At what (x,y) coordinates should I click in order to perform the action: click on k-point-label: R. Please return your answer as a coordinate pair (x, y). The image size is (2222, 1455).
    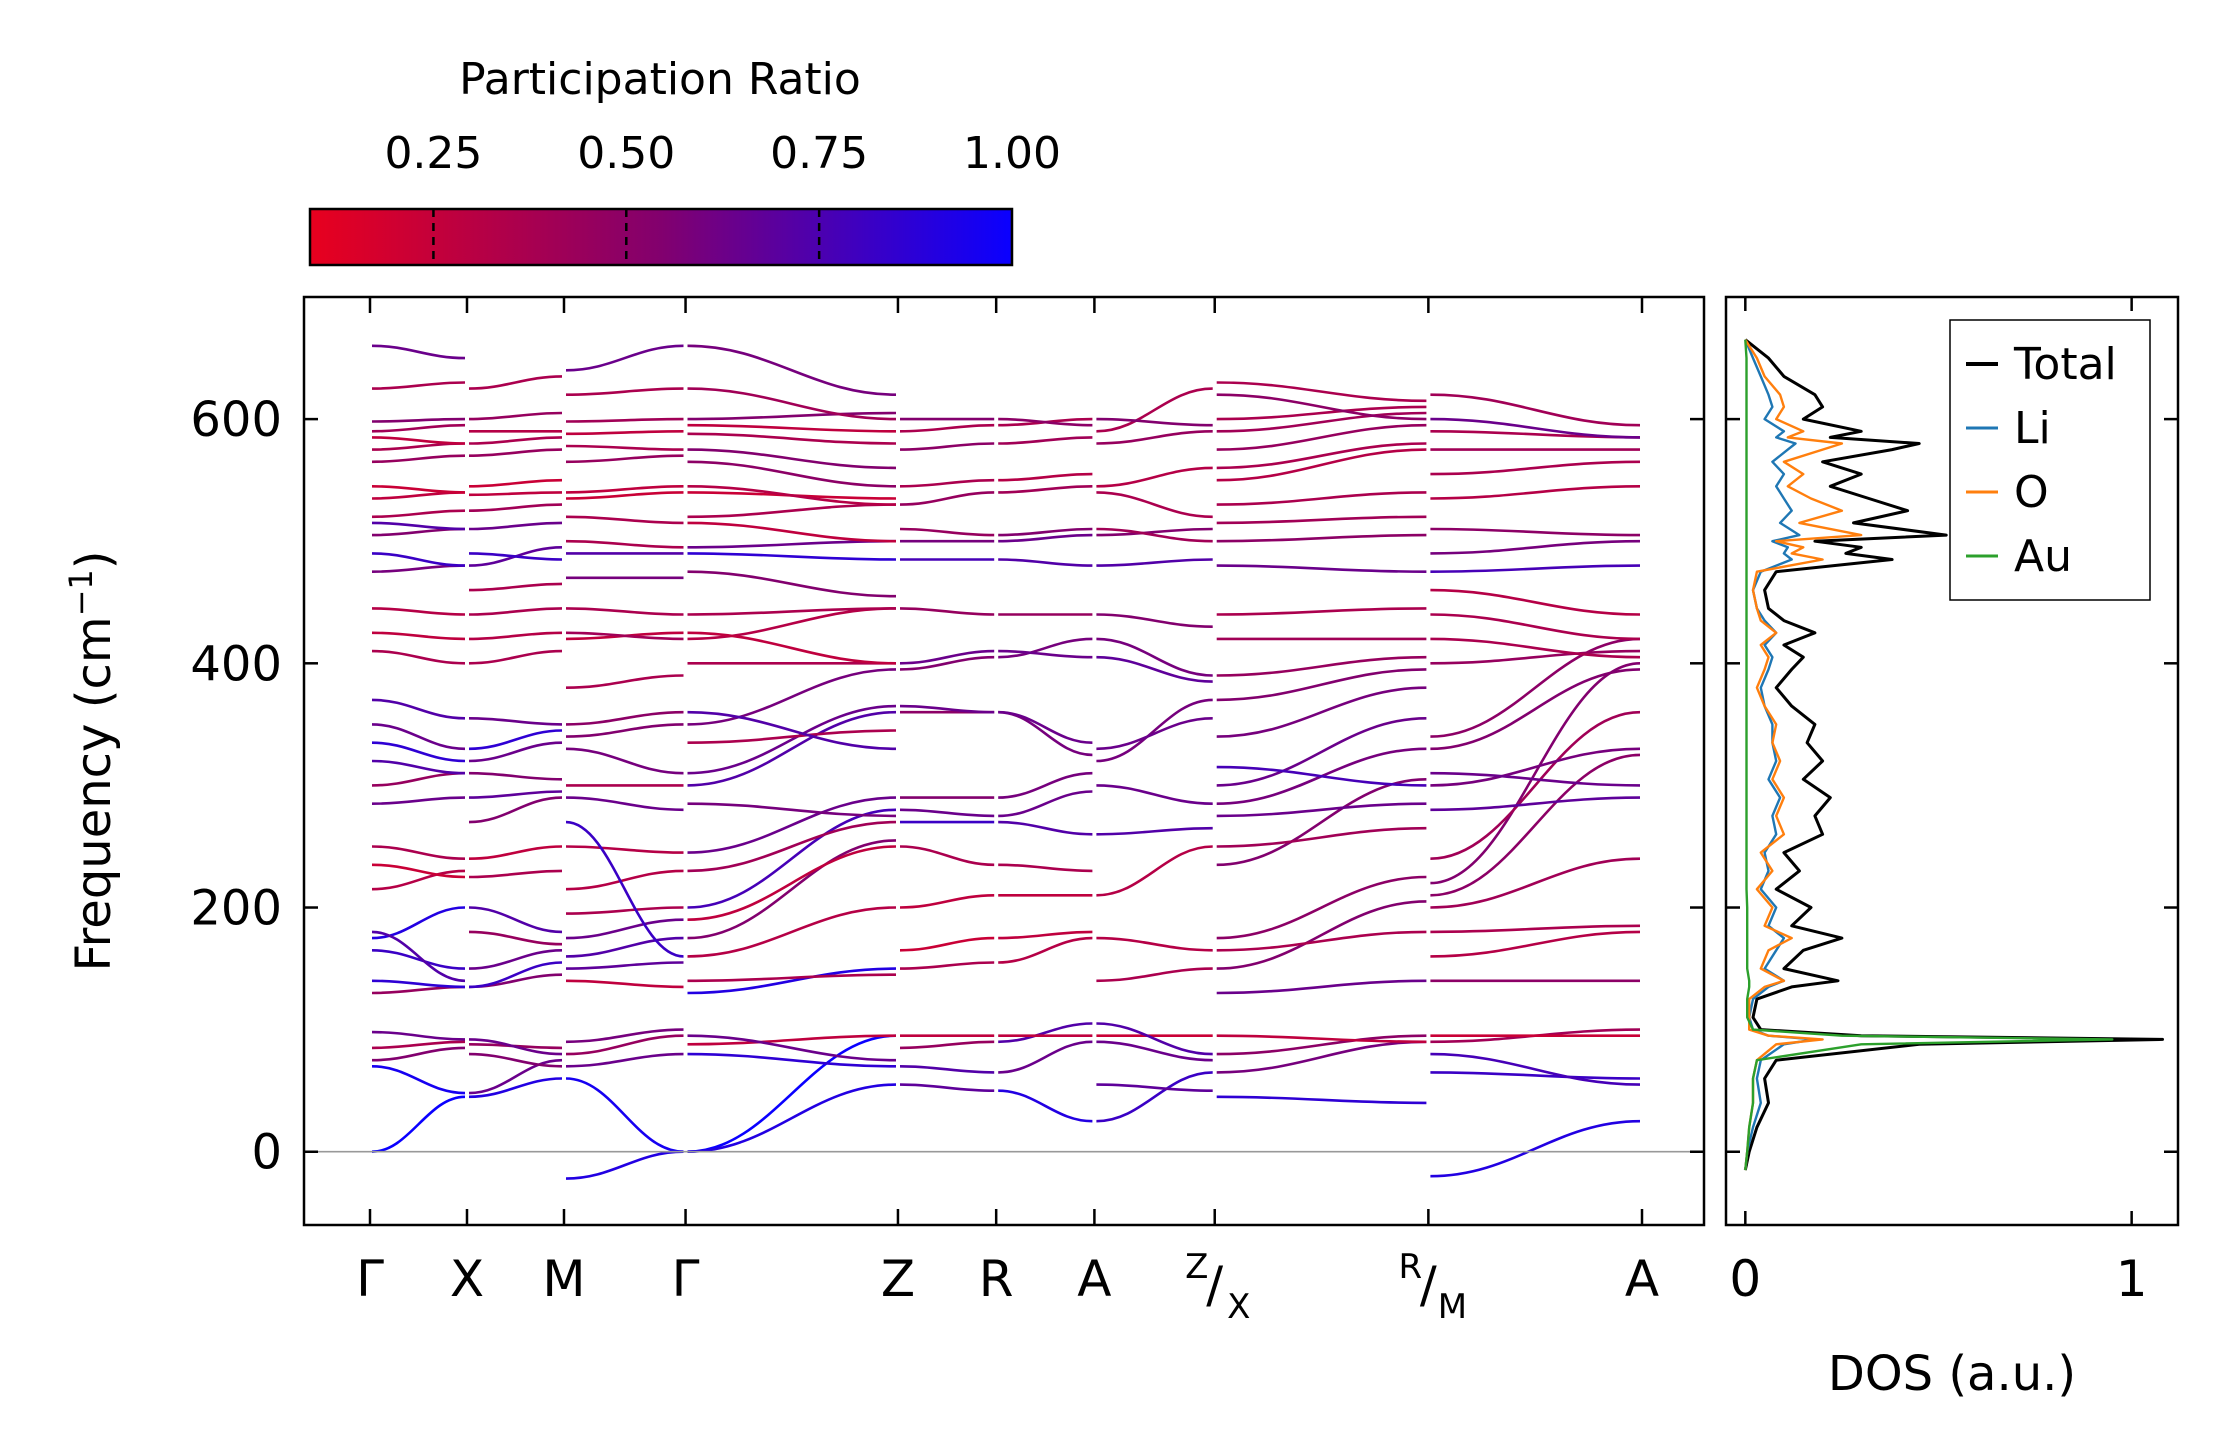
    Looking at the image, I should click on (996, 1279).